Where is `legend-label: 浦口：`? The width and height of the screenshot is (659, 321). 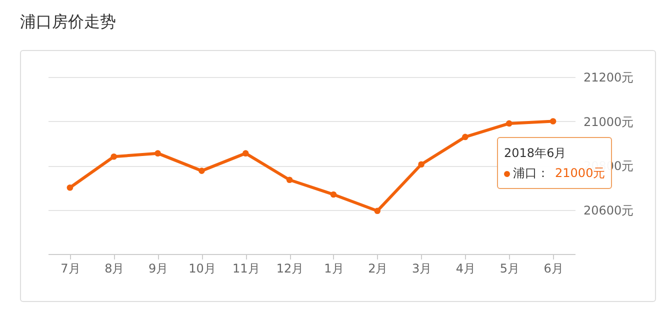
legend-label: 浦口： is located at coordinates (531, 173).